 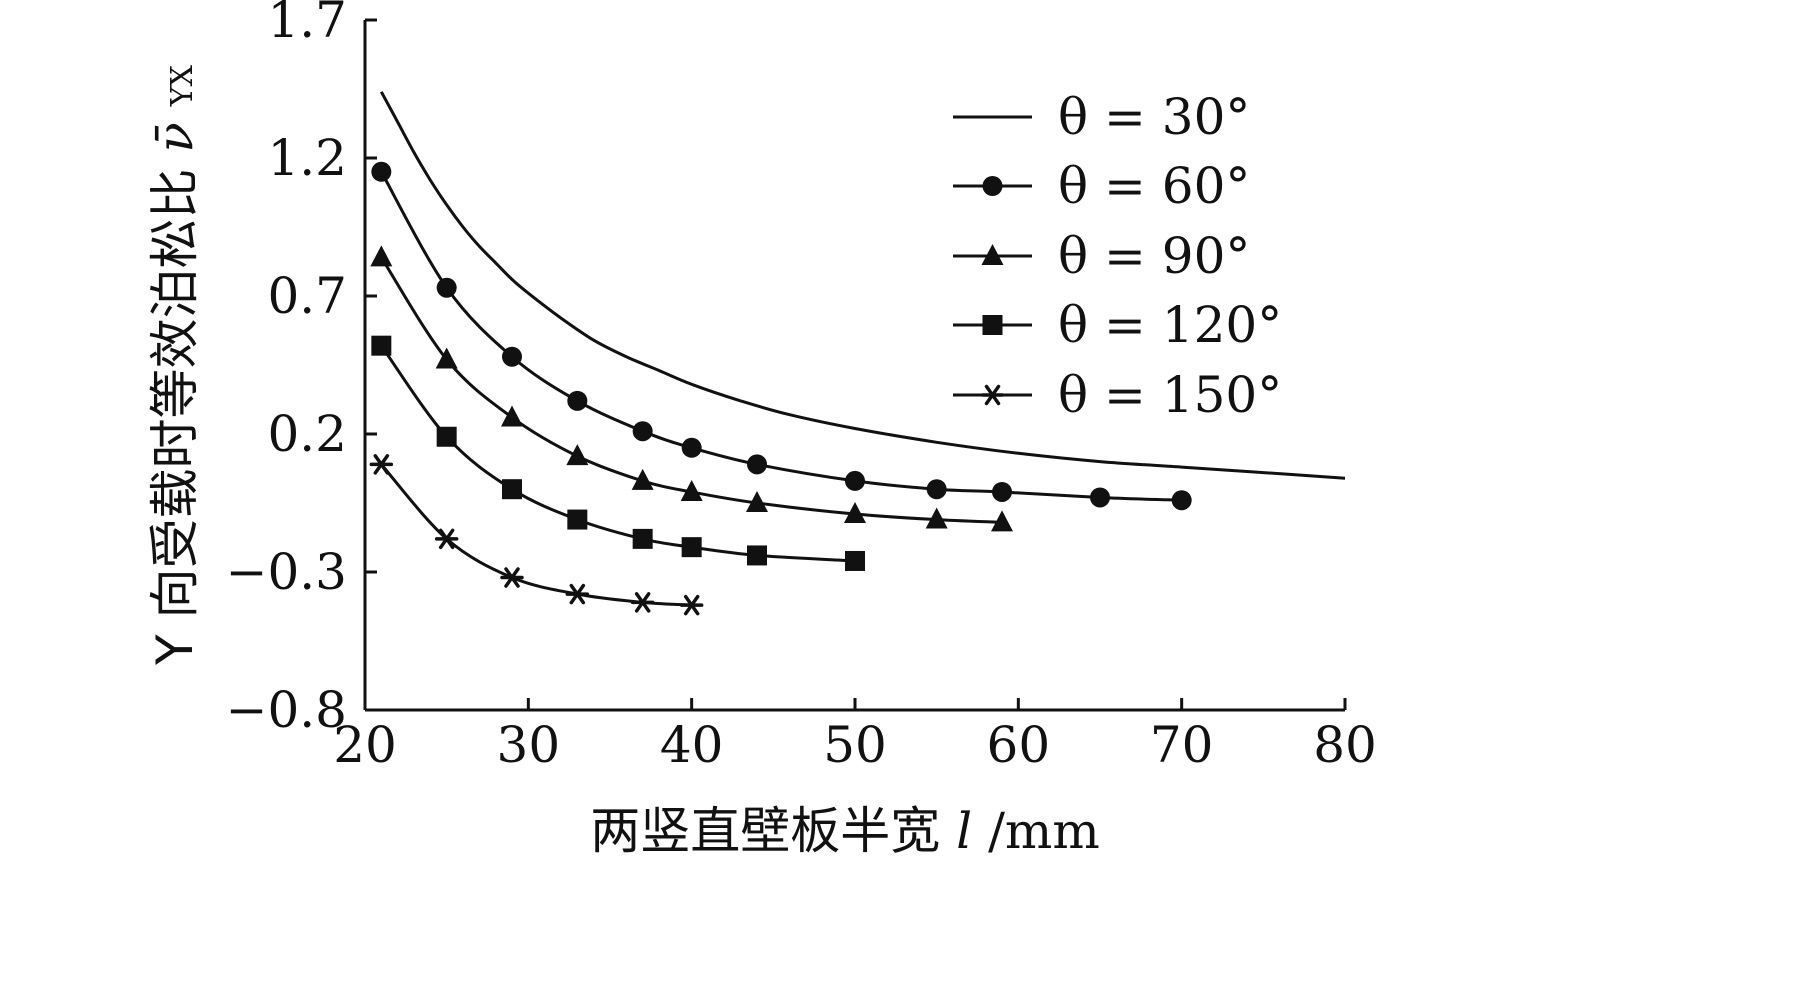 I want to click on y-axis-title-main: Y 向受载时等效泊松比, so click(x=175, y=416).